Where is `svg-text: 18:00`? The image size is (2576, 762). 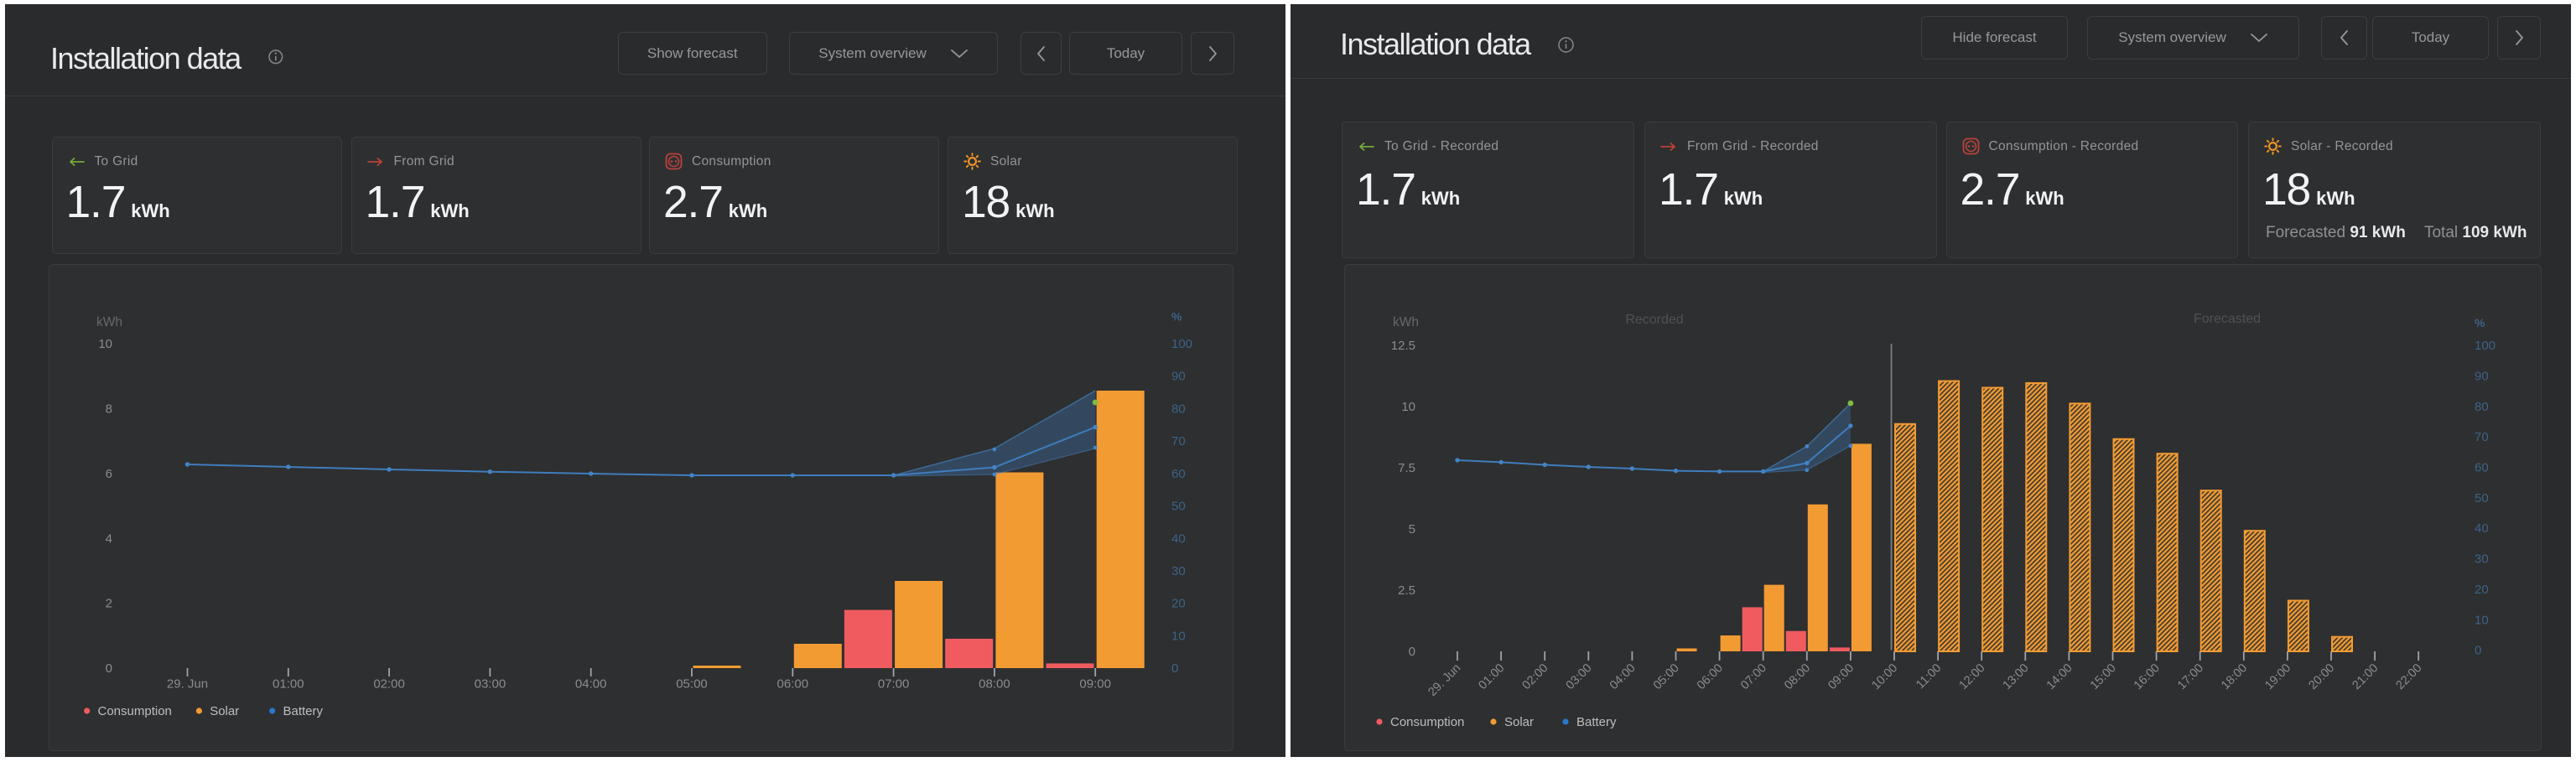 svg-text: 18:00 is located at coordinates (2234, 677).